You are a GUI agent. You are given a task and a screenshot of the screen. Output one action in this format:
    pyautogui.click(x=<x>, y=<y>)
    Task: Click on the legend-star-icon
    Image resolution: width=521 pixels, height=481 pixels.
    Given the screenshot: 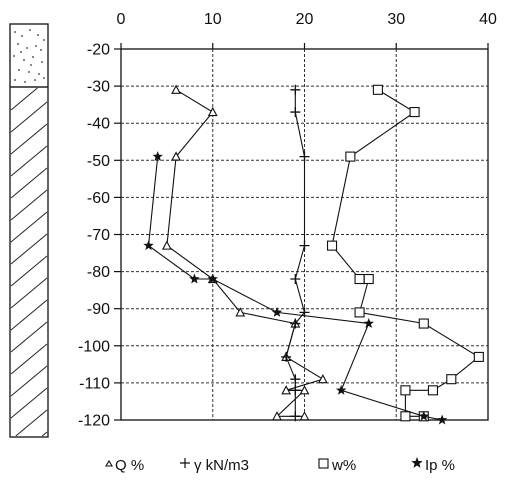 What is the action you would take?
    pyautogui.click(x=417, y=462)
    